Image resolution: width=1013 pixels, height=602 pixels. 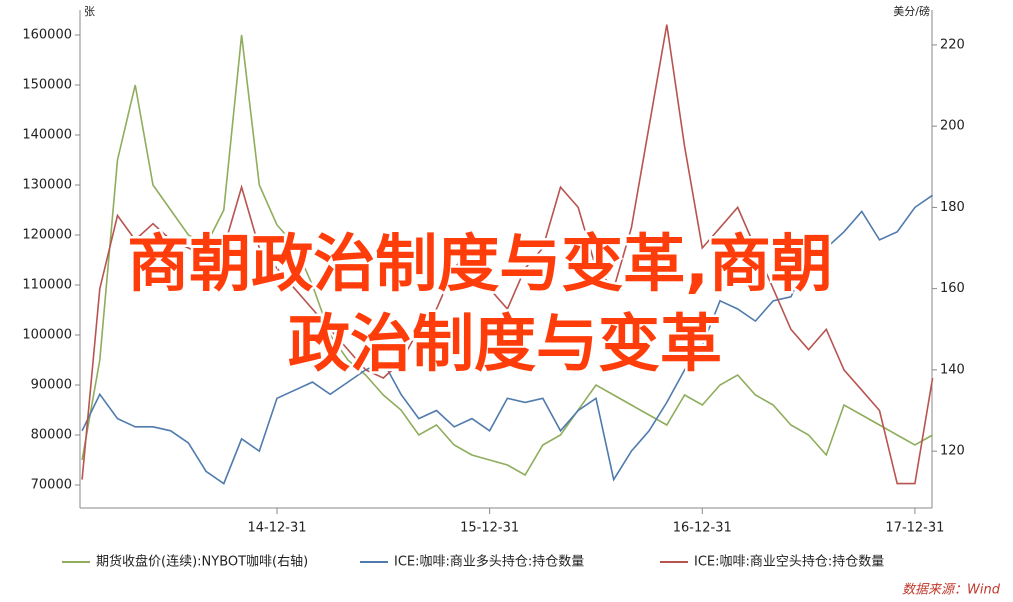 What do you see at coordinates (489, 528) in the screenshot?
I see `x-tick-label: 15-12-31` at bounding box center [489, 528].